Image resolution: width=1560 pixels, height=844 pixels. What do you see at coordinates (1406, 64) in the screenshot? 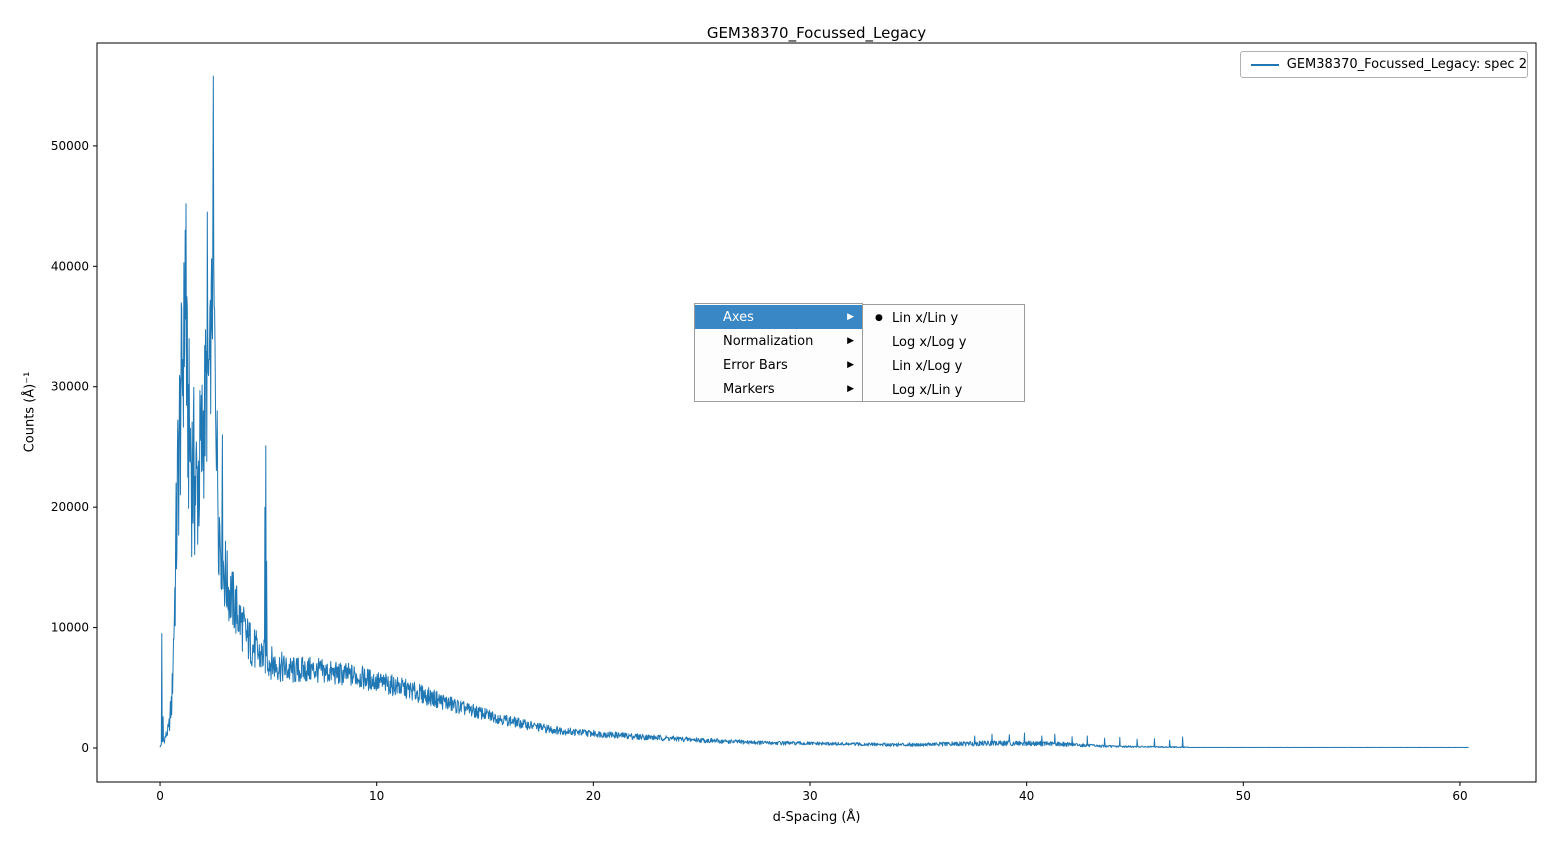
I see `legend-label: GEM38370_Focussed_Legacy: spec 2` at bounding box center [1406, 64].